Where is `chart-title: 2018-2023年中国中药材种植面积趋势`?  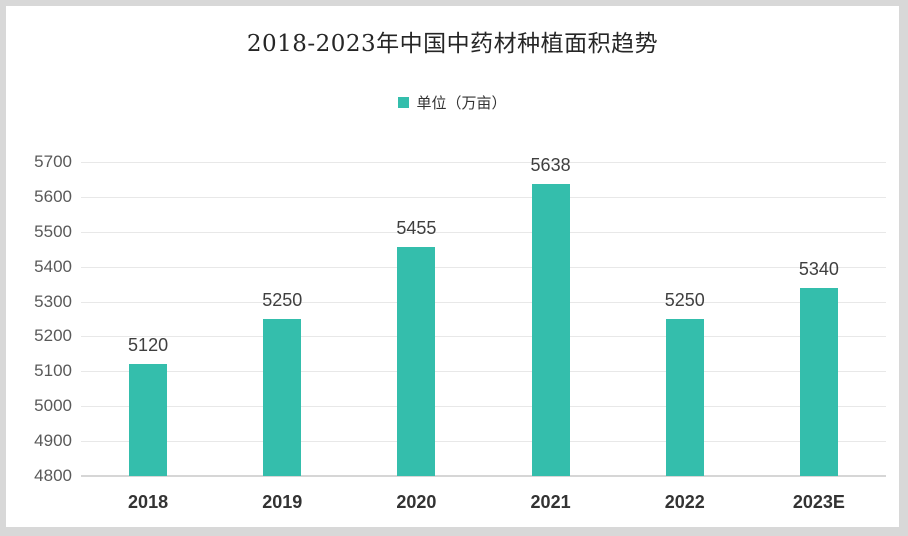 chart-title: 2018-2023年中国中药材种植面积趋势 is located at coordinates (452, 44).